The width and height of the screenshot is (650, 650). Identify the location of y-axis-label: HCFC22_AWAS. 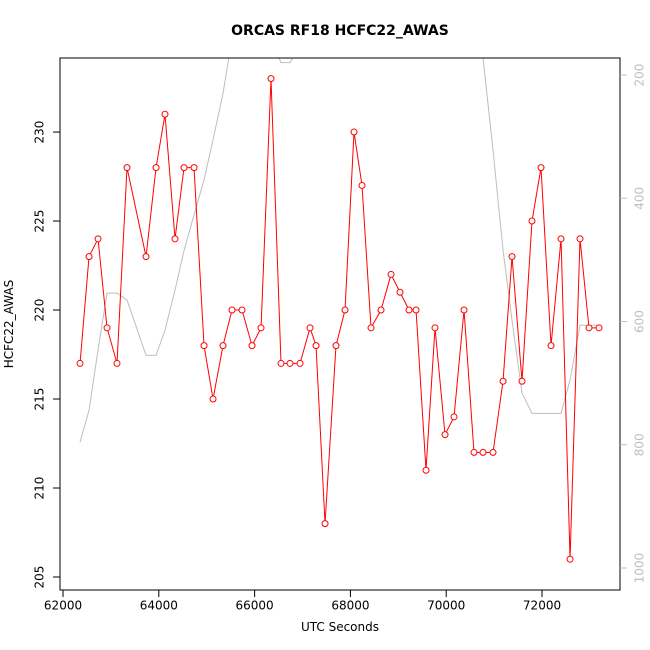
(9, 324).